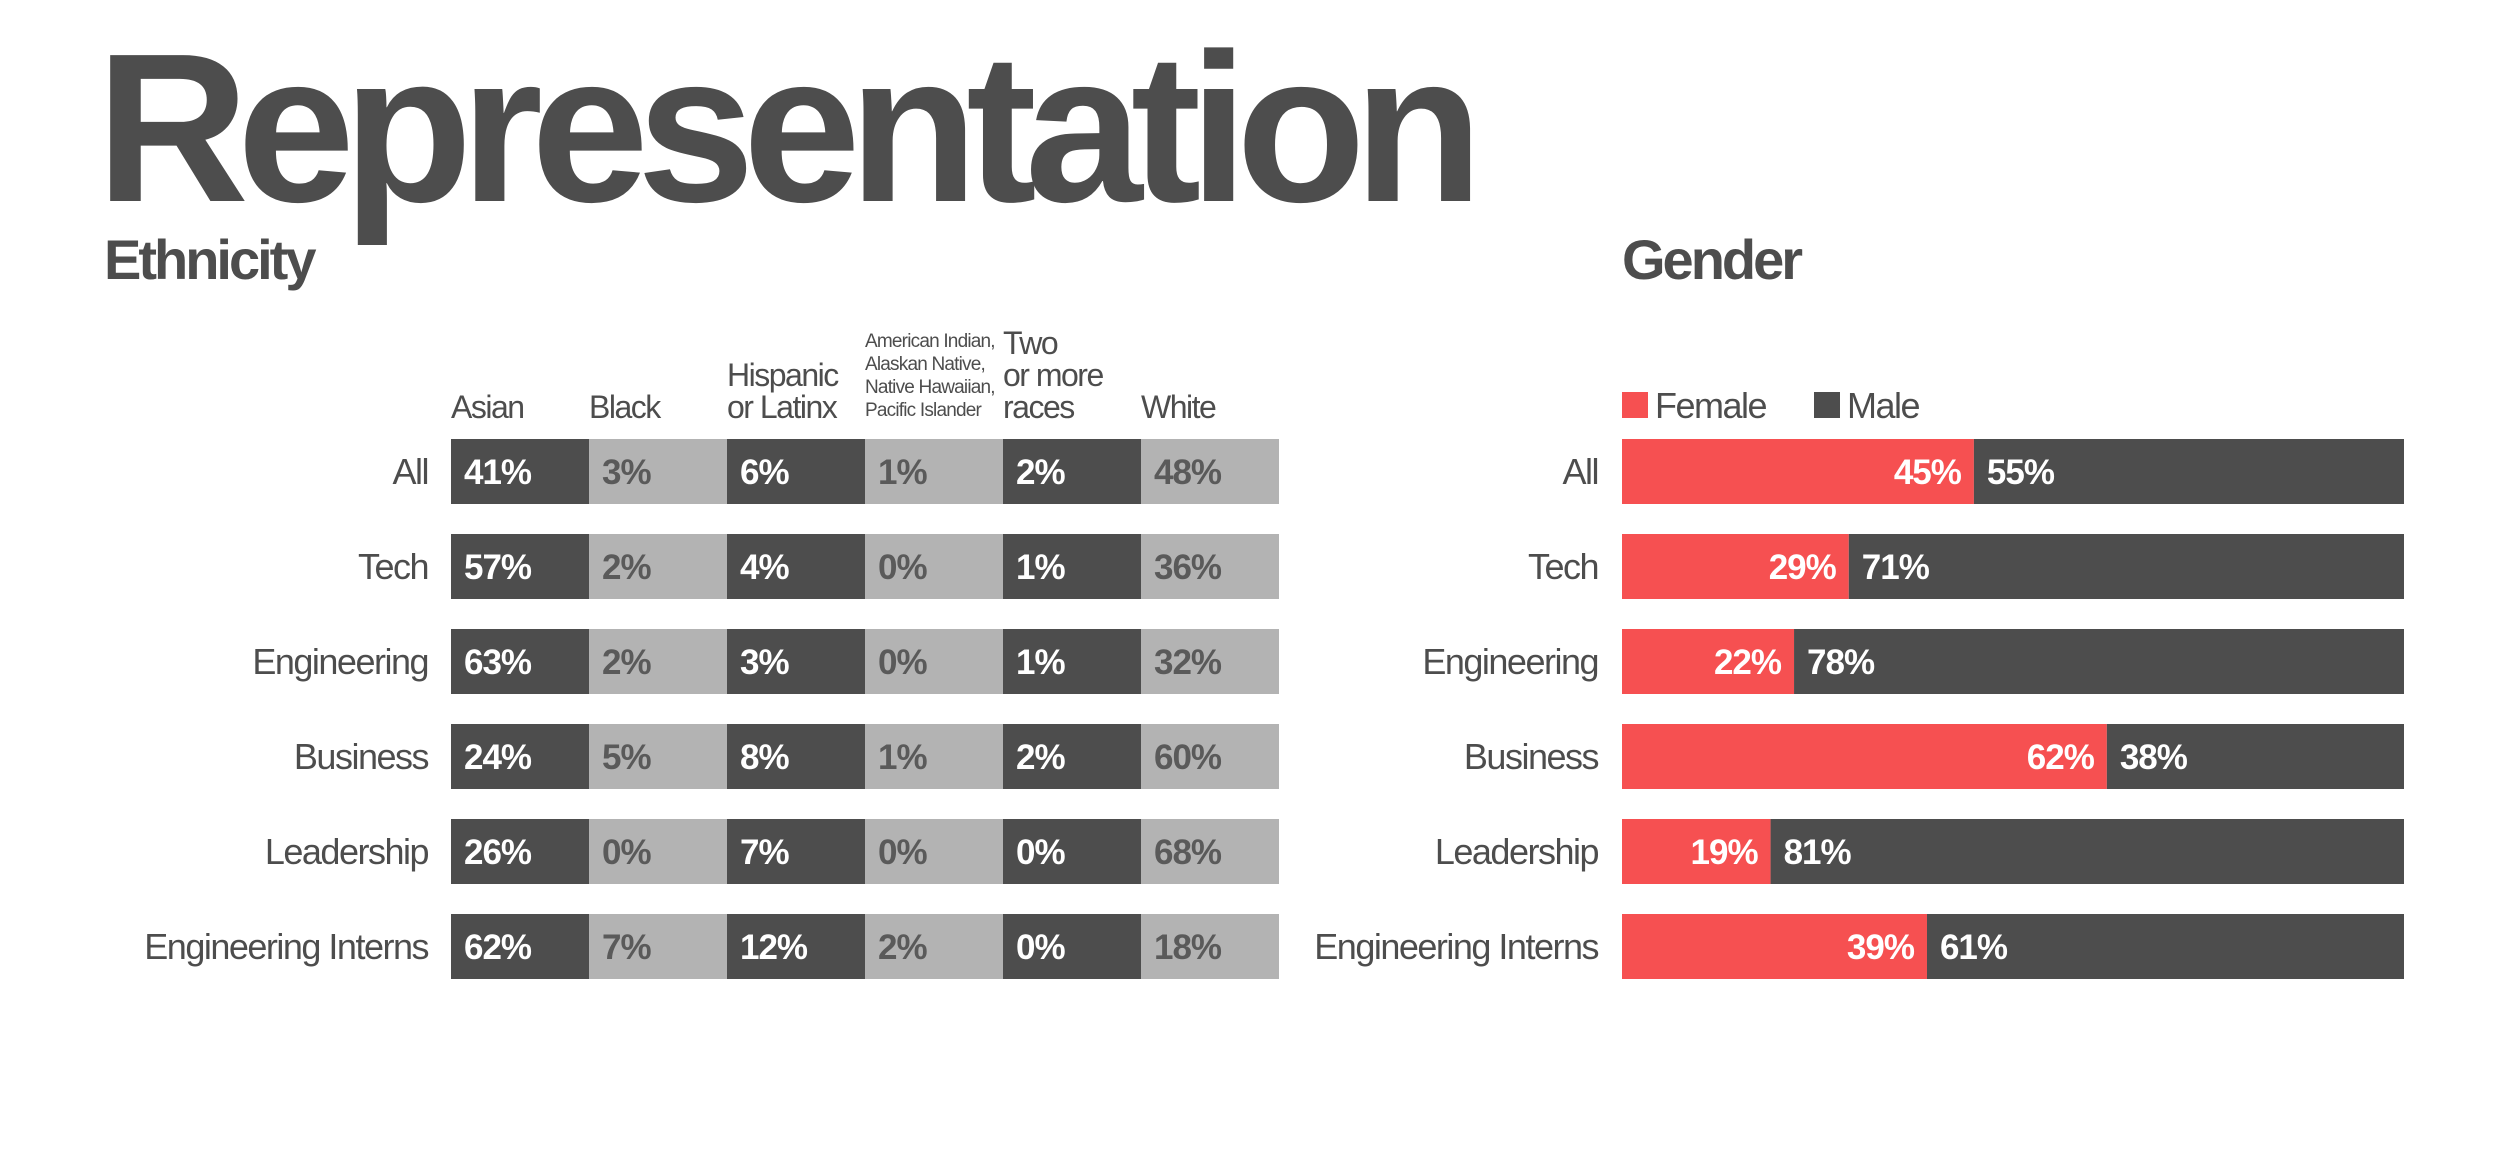 Image resolution: width=2500 pixels, height=1164 pixels. I want to click on column-header-line: races, so click(1038, 407).